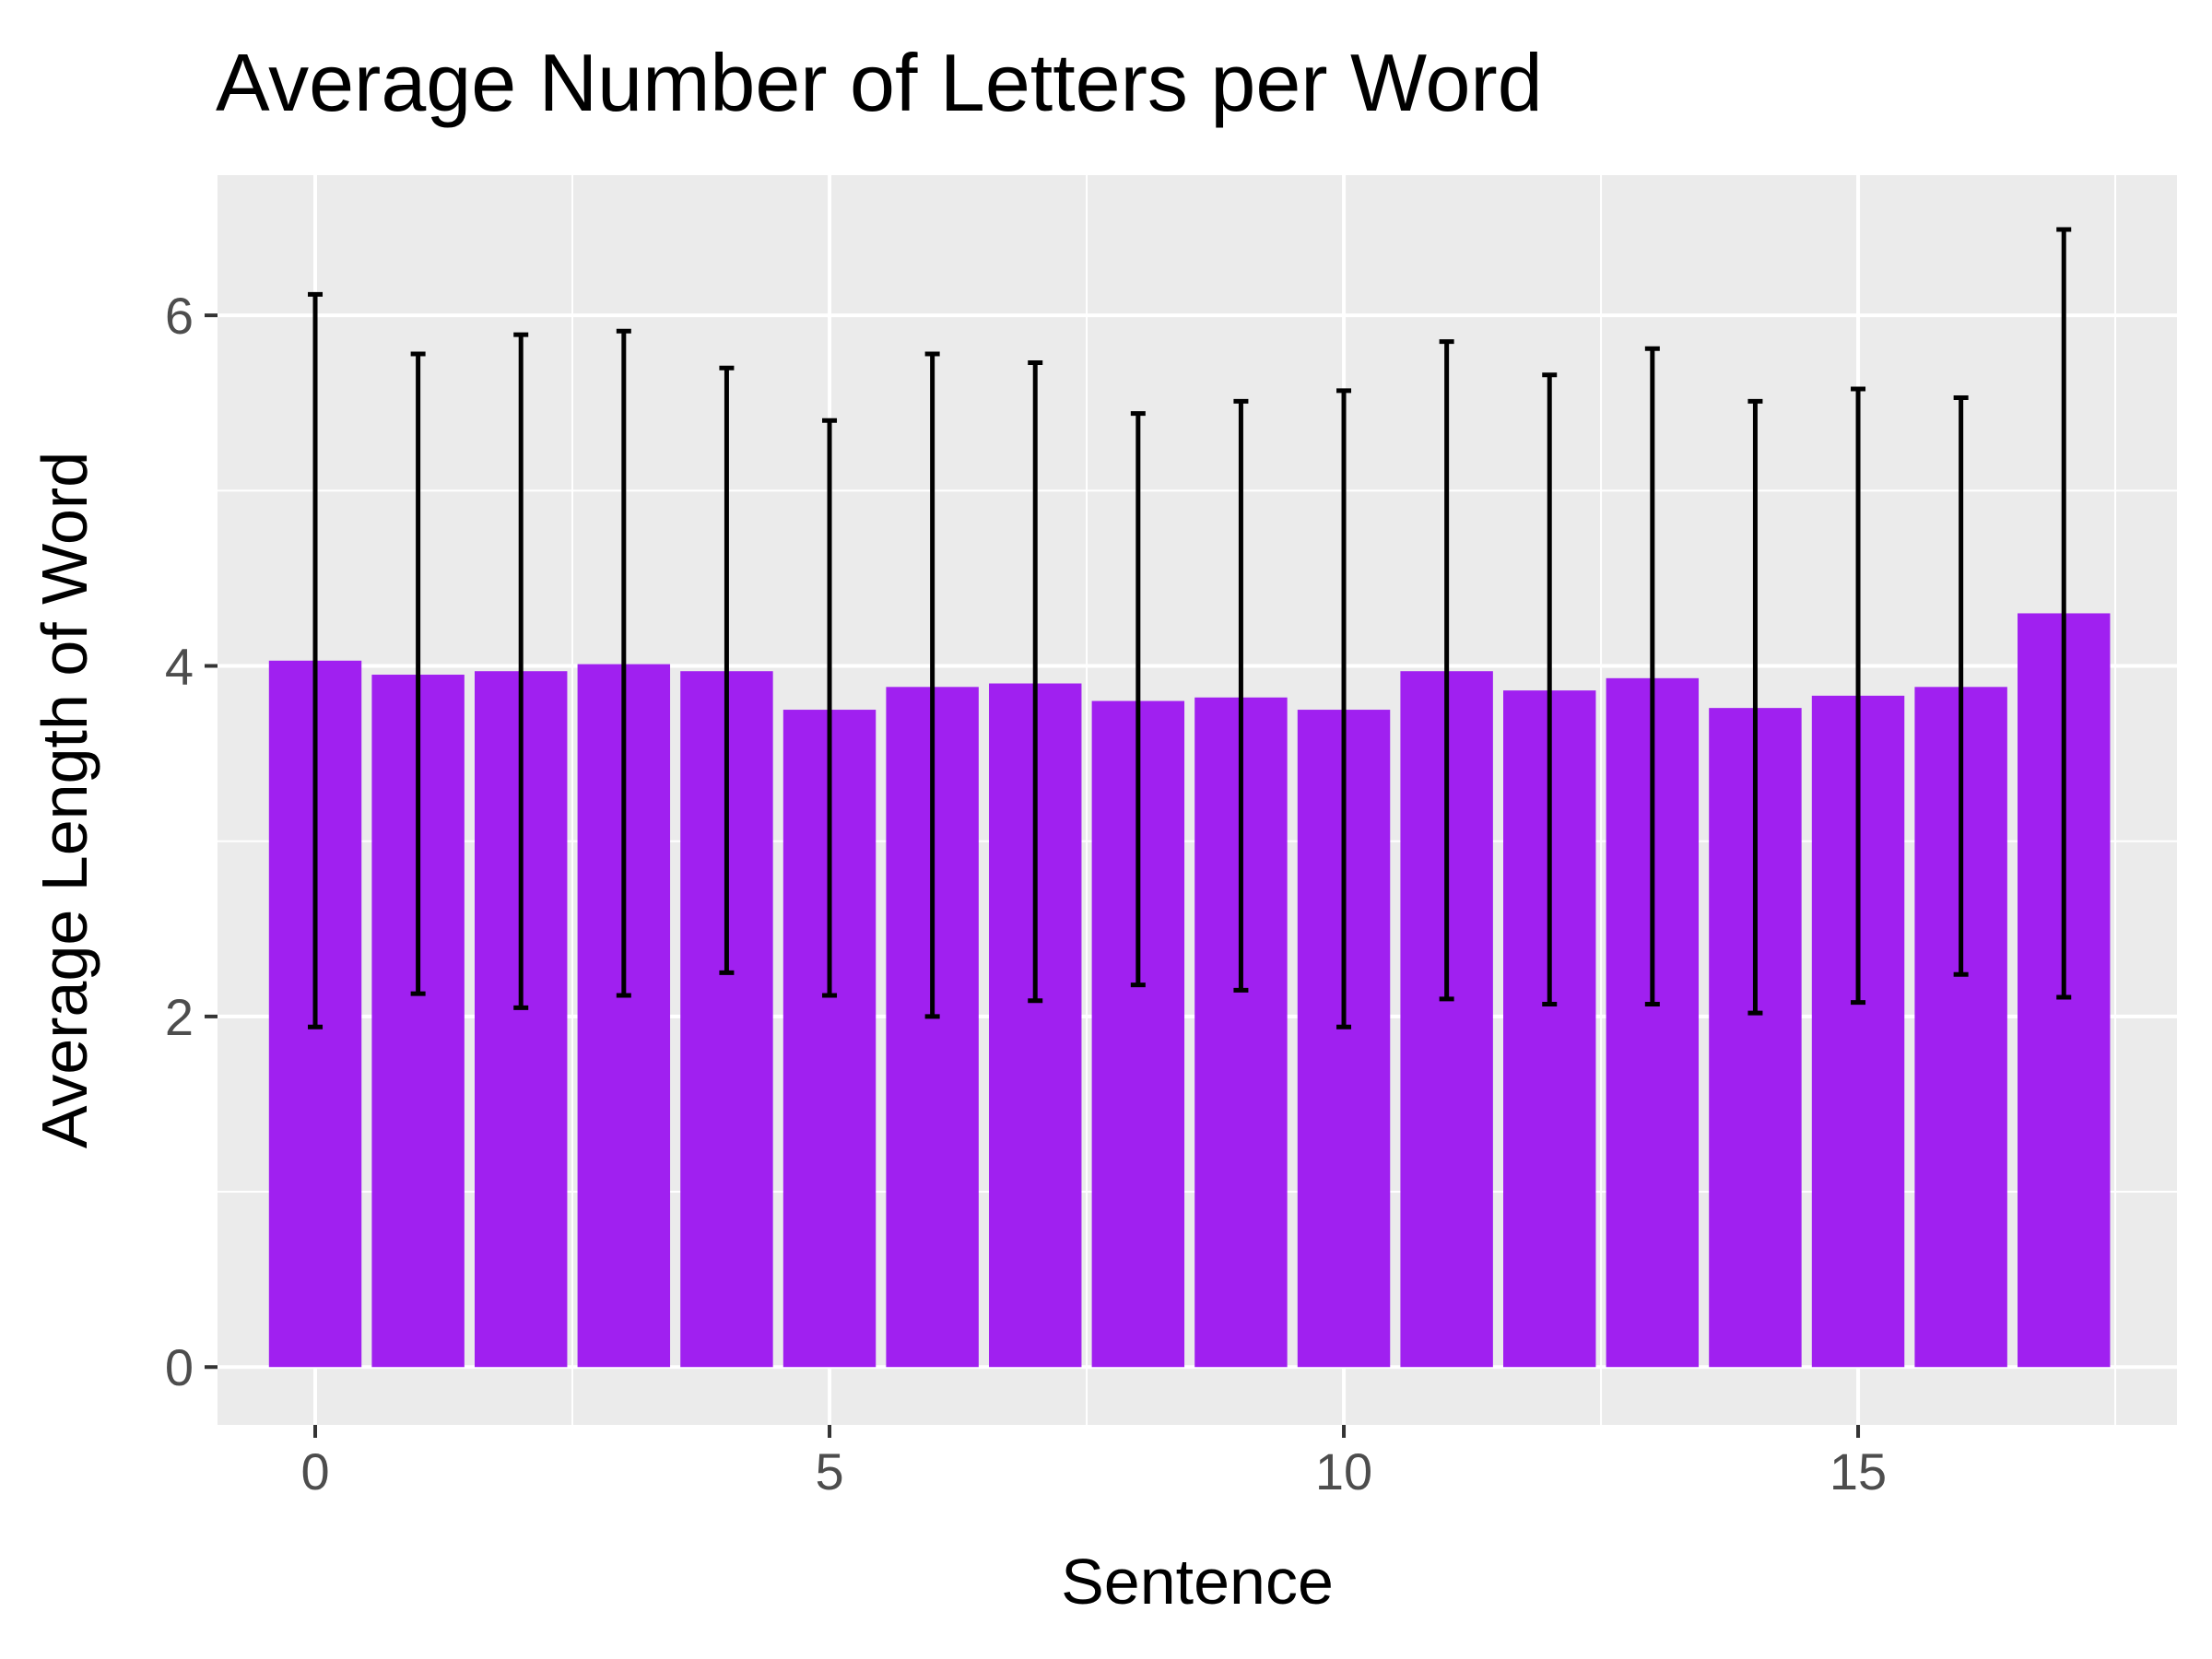 The height and width of the screenshot is (1659, 2212). I want to click on x-tick-label: 10, so click(1343, 1471).